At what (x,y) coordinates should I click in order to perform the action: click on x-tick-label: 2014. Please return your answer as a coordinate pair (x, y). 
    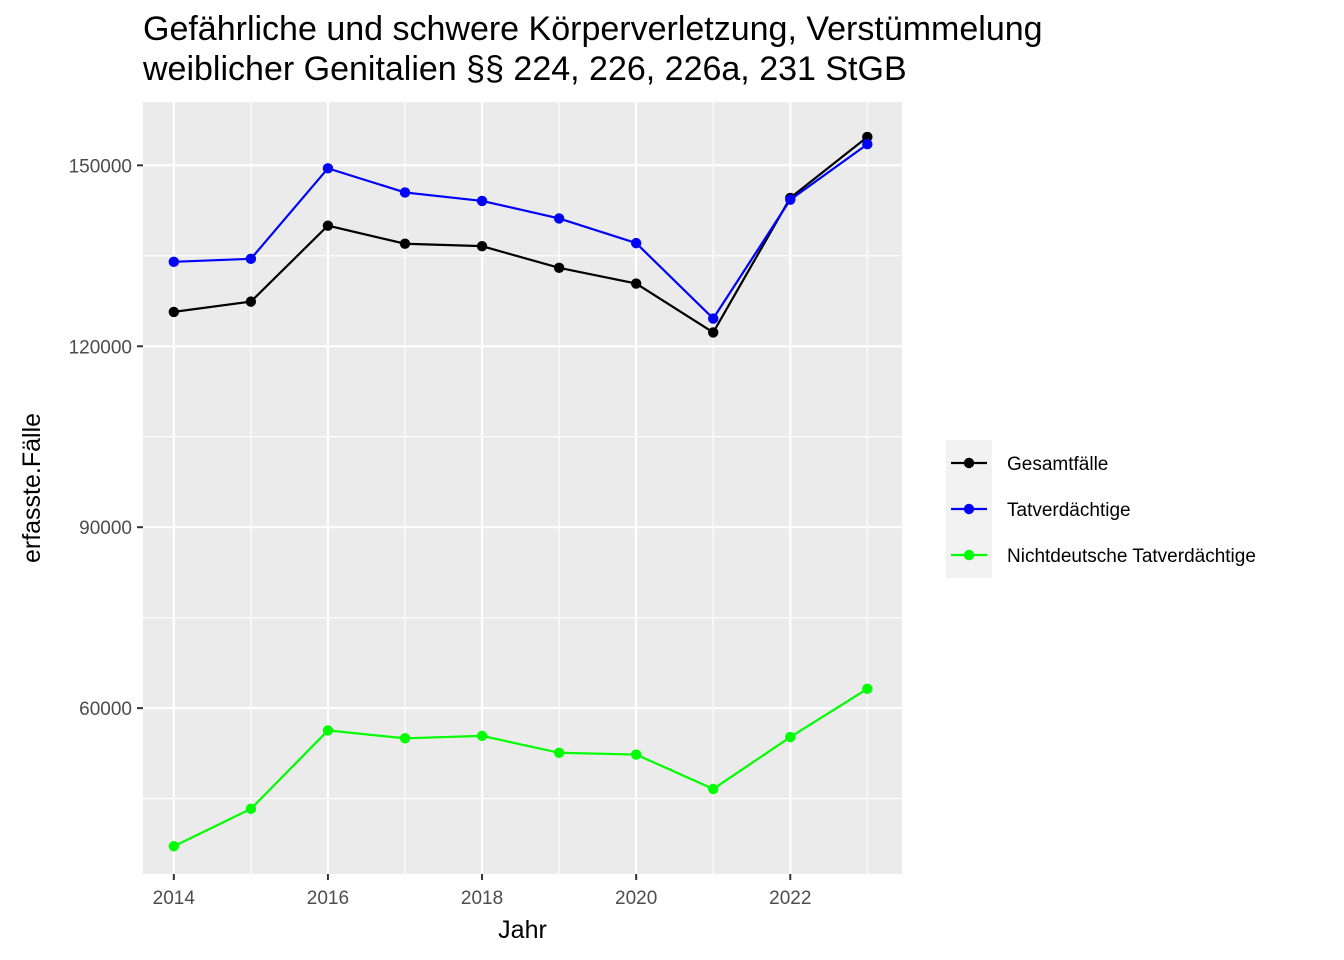
    Looking at the image, I should click on (174, 898).